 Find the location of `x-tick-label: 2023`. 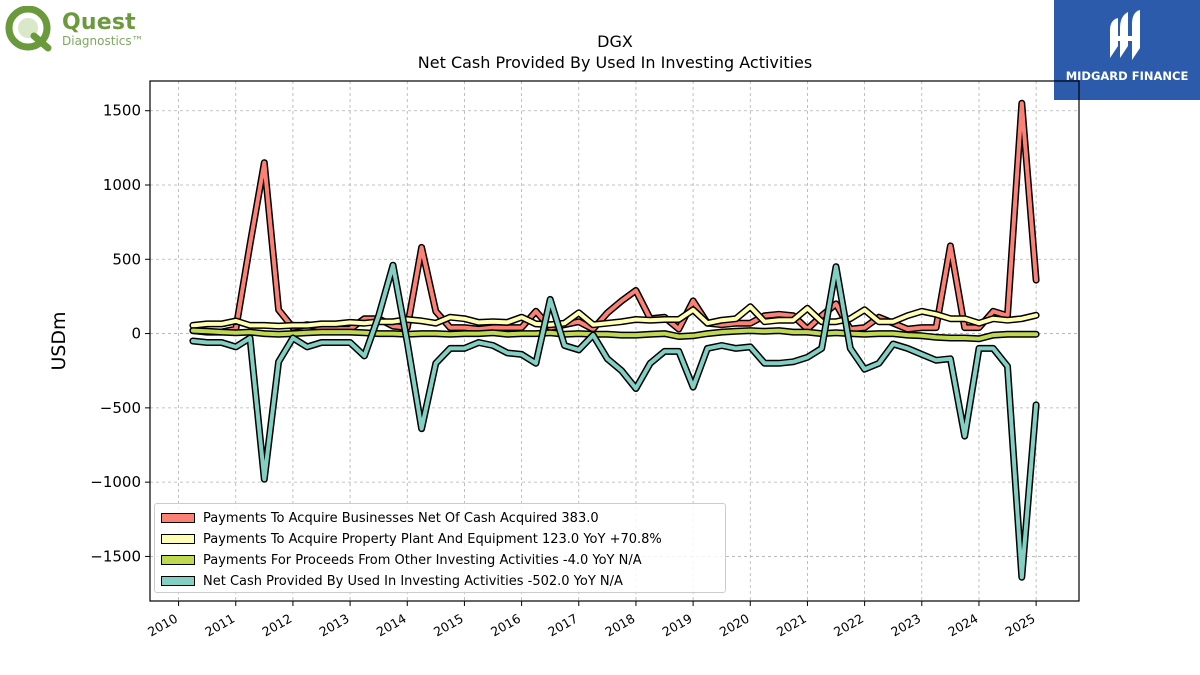

x-tick-label: 2023 is located at coordinates (905, 625).